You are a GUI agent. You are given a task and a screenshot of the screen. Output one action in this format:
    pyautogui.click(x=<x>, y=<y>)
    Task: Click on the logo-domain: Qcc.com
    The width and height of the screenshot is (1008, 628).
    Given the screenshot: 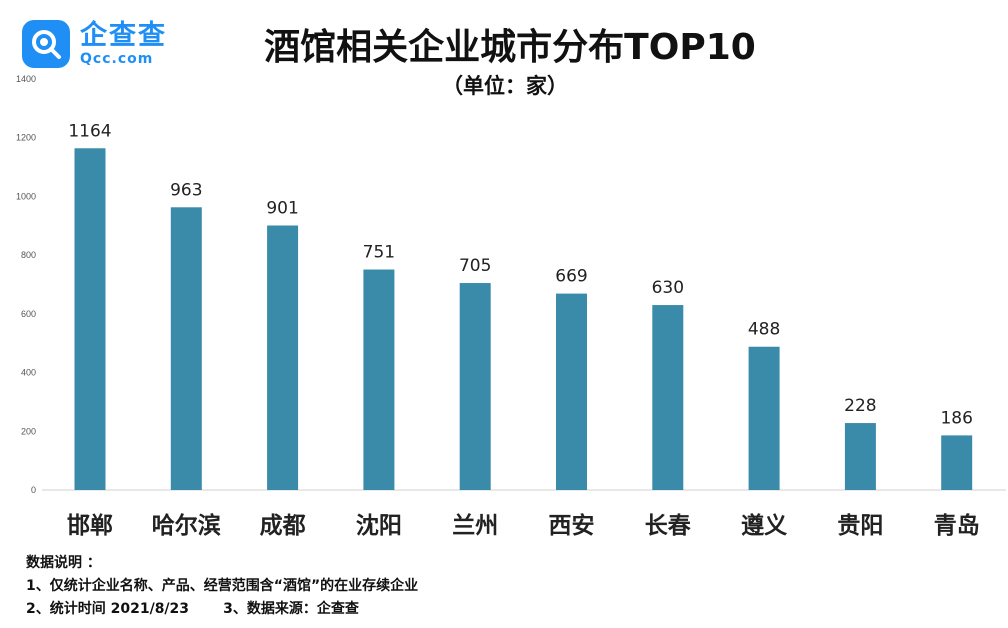 What is the action you would take?
    pyautogui.click(x=117, y=59)
    